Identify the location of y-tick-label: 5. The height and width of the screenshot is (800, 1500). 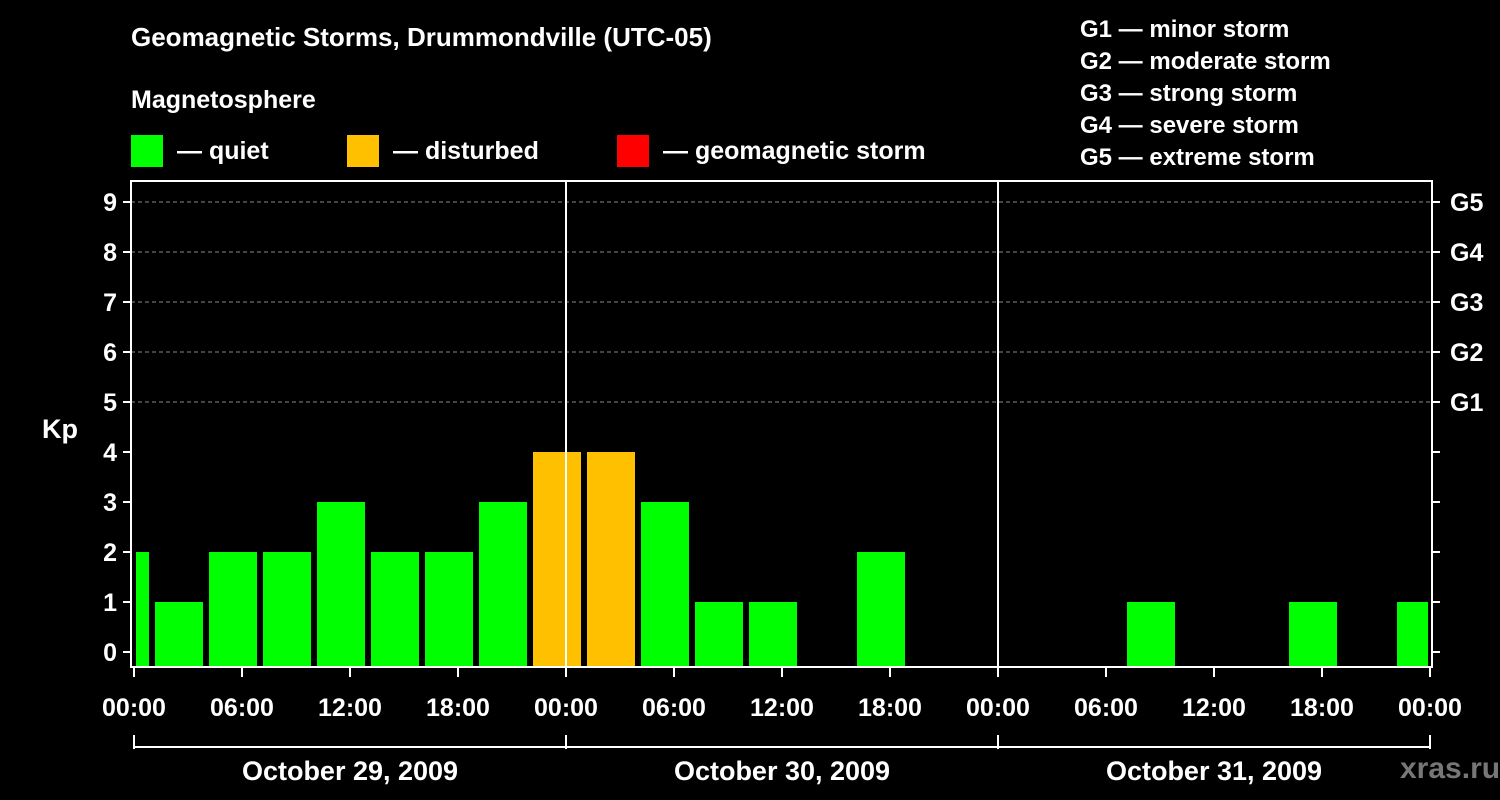
(110, 403).